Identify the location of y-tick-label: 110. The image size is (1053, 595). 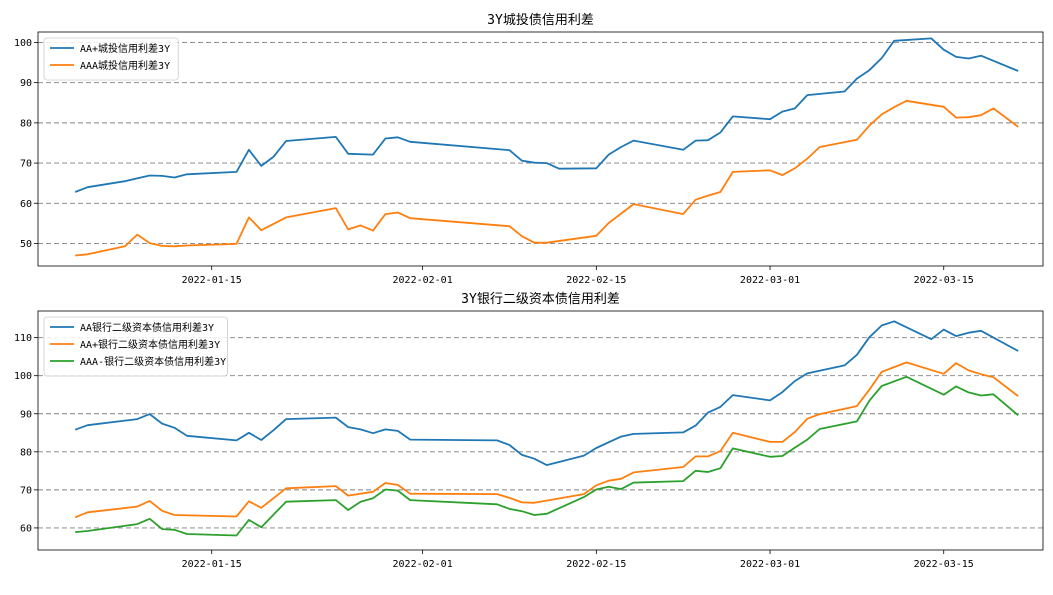
(23, 338).